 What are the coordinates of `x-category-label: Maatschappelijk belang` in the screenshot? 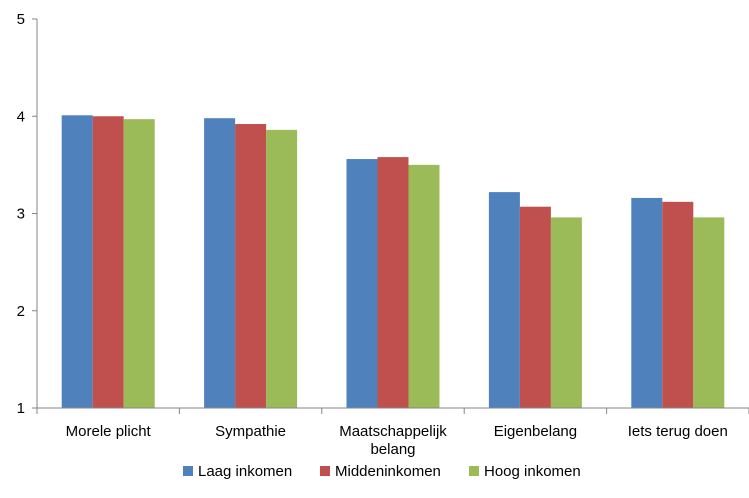 It's located at (393, 440).